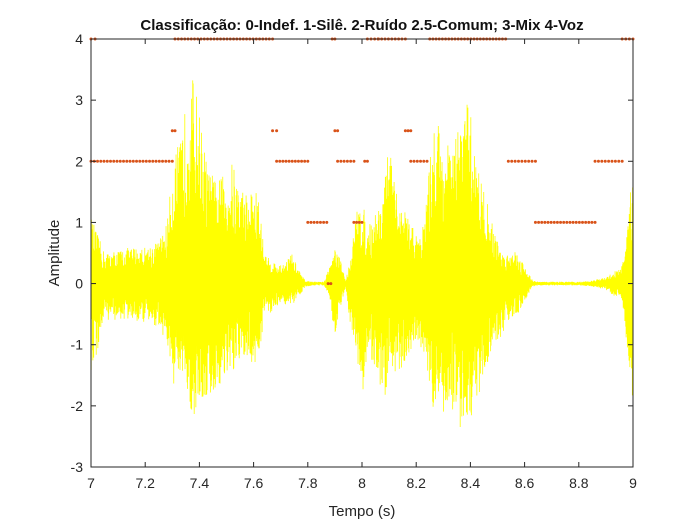  What do you see at coordinates (579, 483) in the screenshot?
I see `x-tick-label: 8.8` at bounding box center [579, 483].